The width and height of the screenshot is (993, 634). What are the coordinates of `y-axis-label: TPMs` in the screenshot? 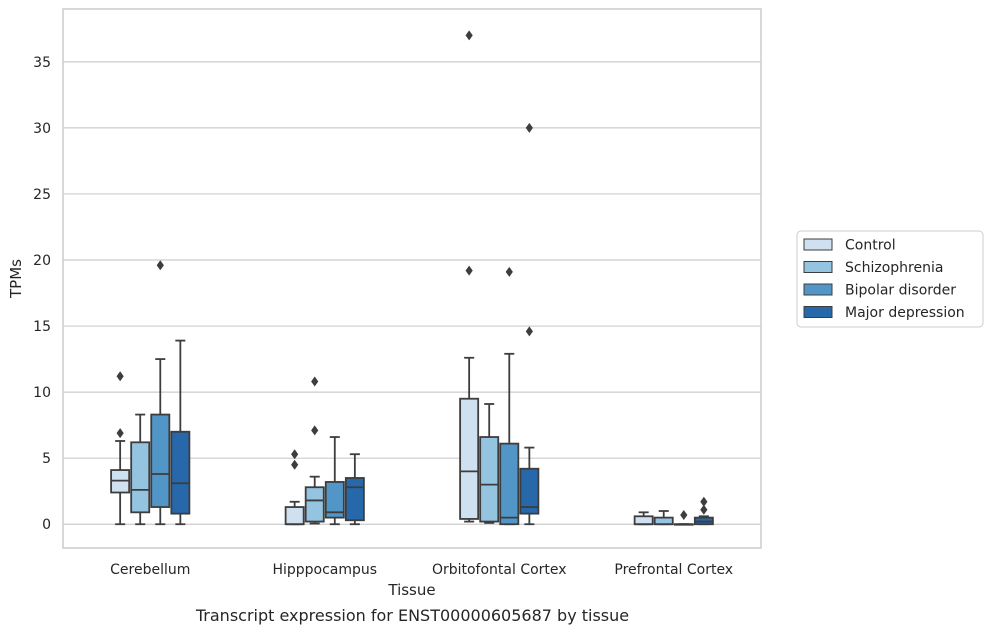 It's located at (16, 279).